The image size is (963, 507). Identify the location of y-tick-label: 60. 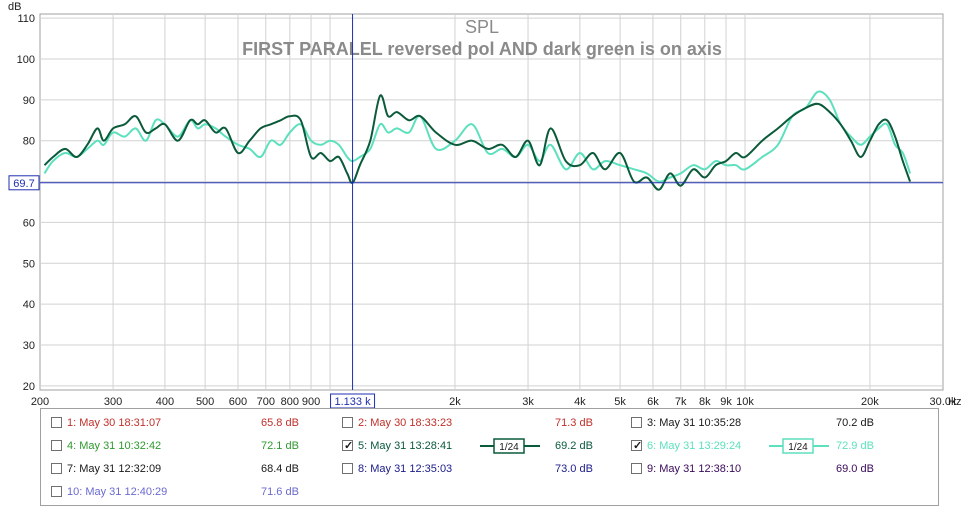
(29, 223).